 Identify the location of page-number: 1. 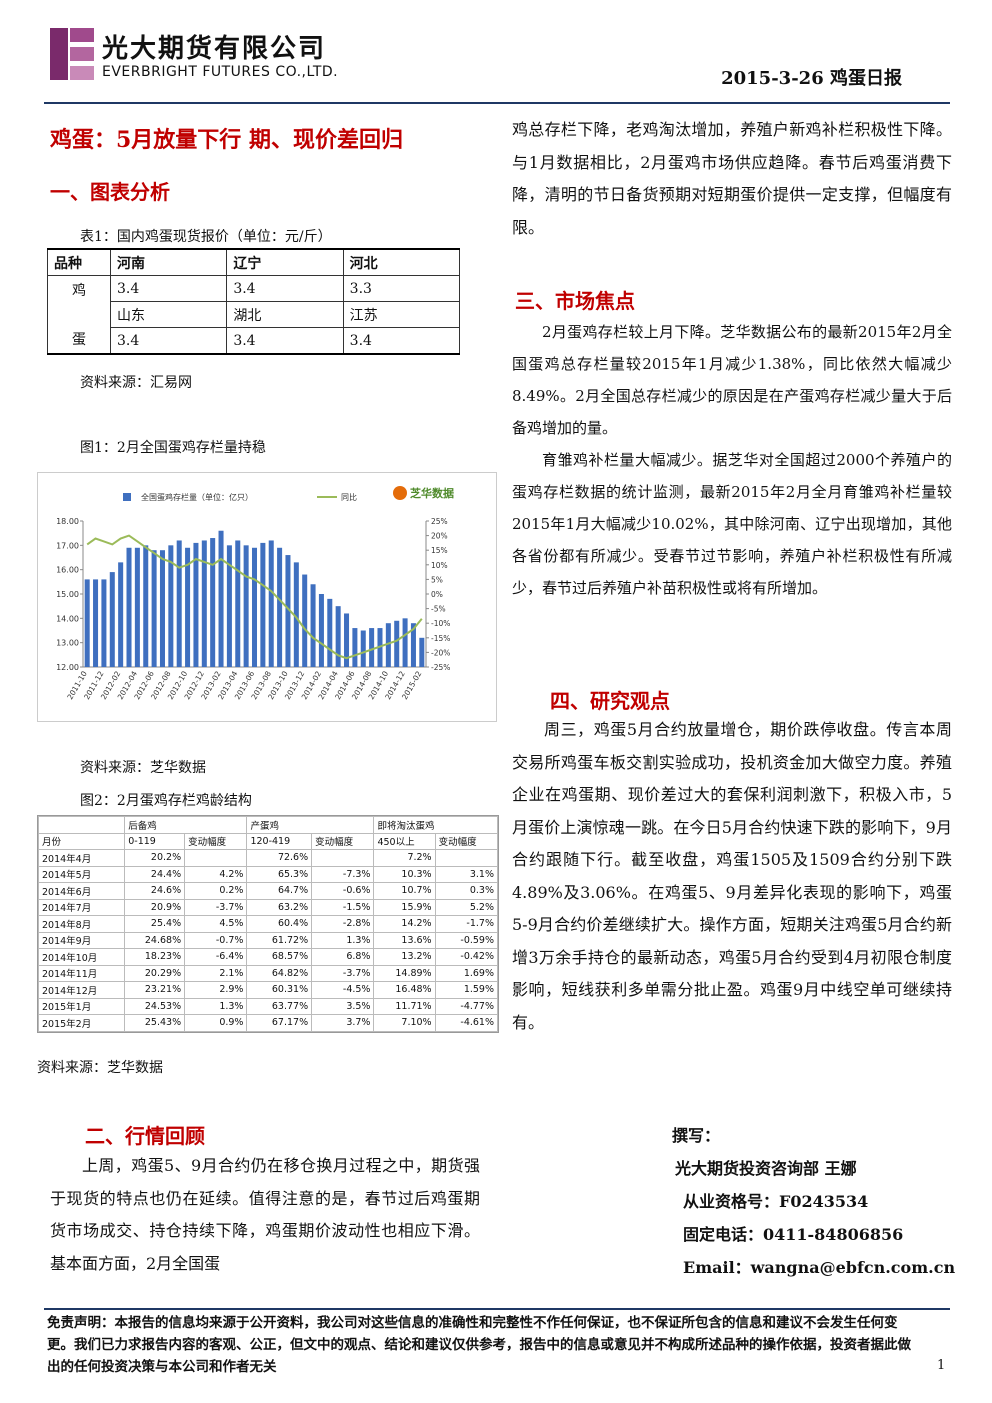
(941, 1365).